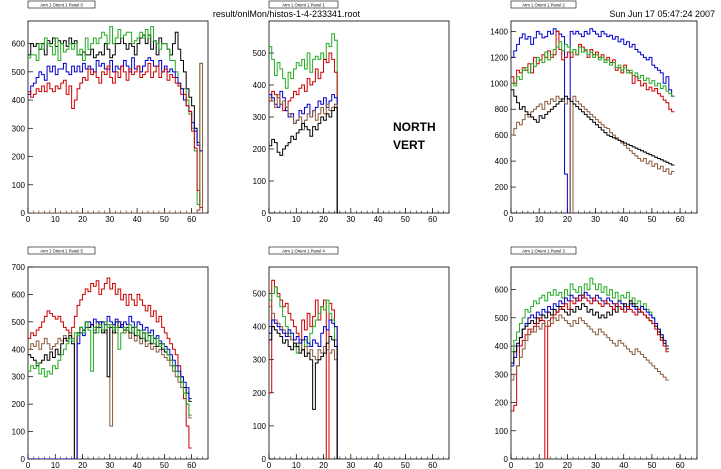 The width and height of the screenshot is (721, 469). I want to click on y-tick-label: 1000, so click(499, 83).